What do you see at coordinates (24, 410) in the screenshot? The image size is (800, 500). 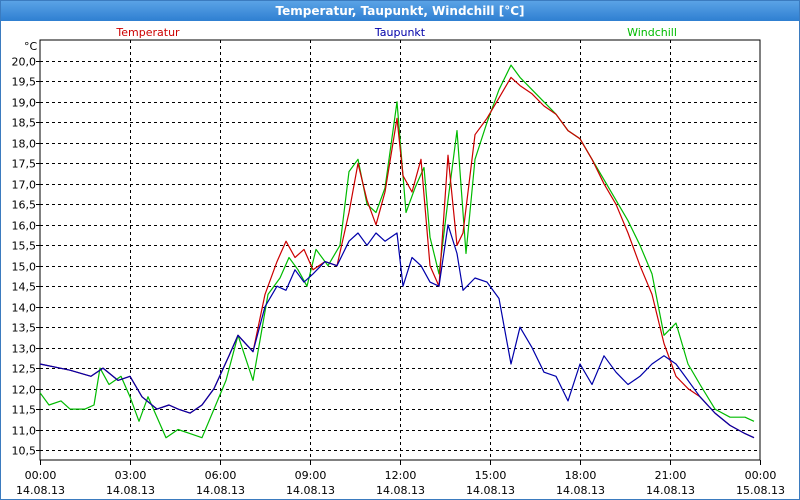 I see `y-tick-label: 11,5` at bounding box center [24, 410].